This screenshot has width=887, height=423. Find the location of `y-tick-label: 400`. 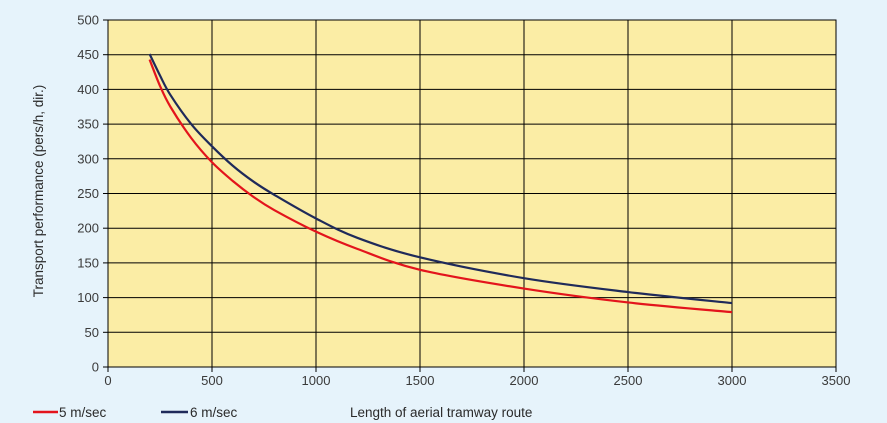

y-tick-label: 400 is located at coordinates (88, 89).